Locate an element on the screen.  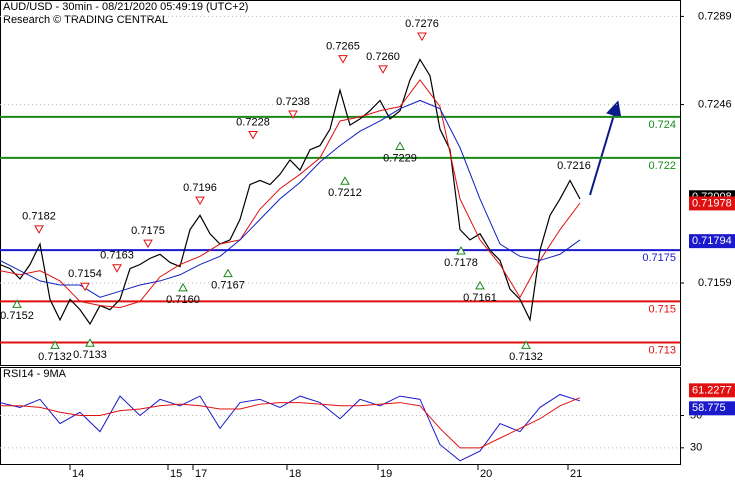
x-tick-label: 21 is located at coordinates (576, 474).